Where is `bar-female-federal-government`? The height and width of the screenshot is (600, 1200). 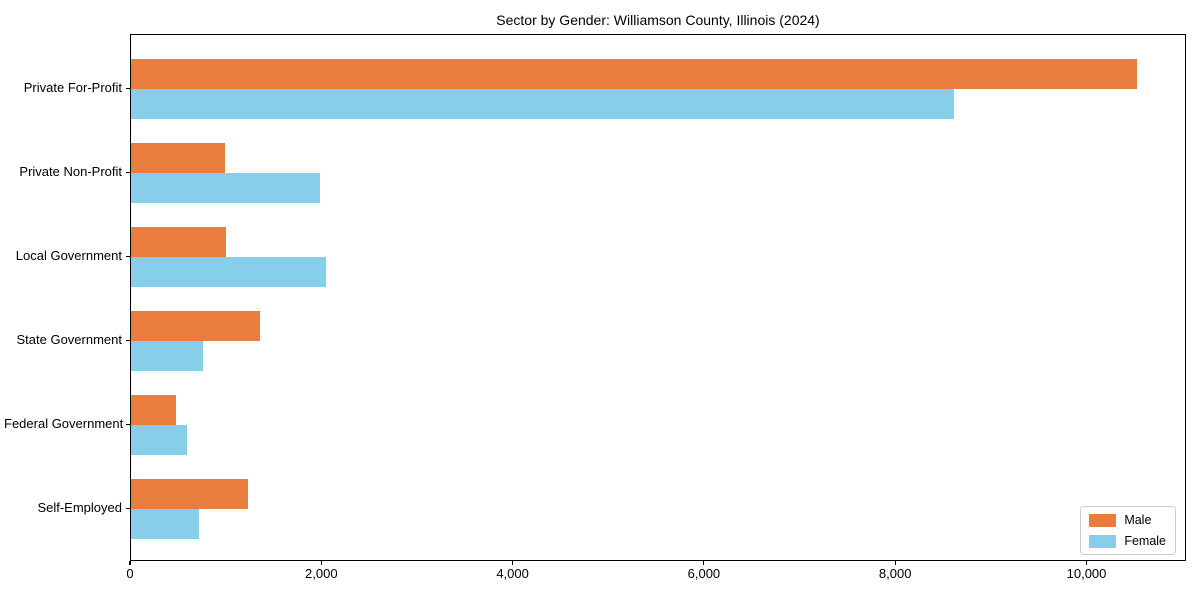 bar-female-federal-government is located at coordinates (159, 440).